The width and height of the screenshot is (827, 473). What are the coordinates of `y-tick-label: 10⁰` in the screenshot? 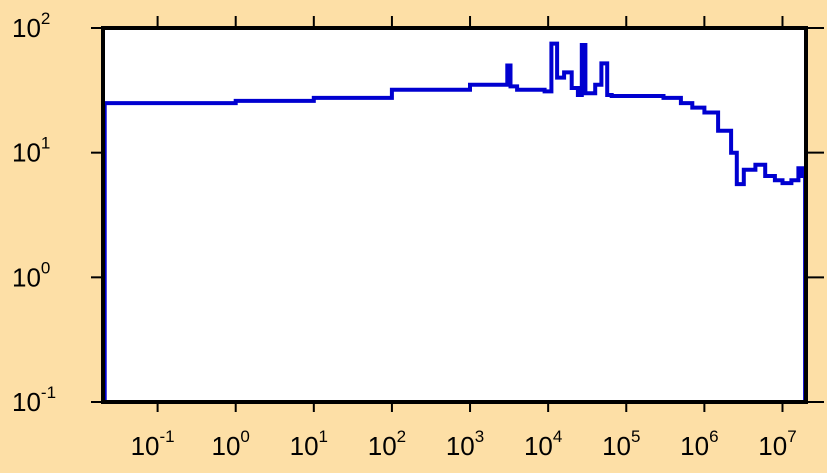 It's located at (31, 275).